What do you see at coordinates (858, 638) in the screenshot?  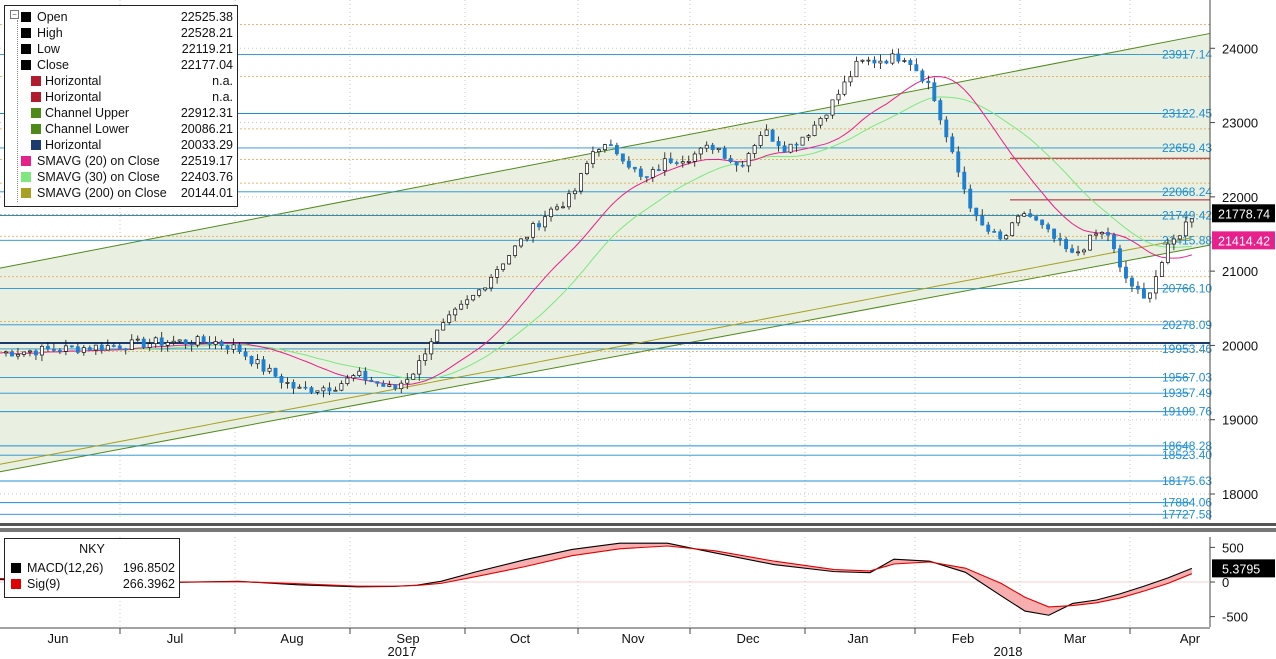 I see `month-label: Jan` at bounding box center [858, 638].